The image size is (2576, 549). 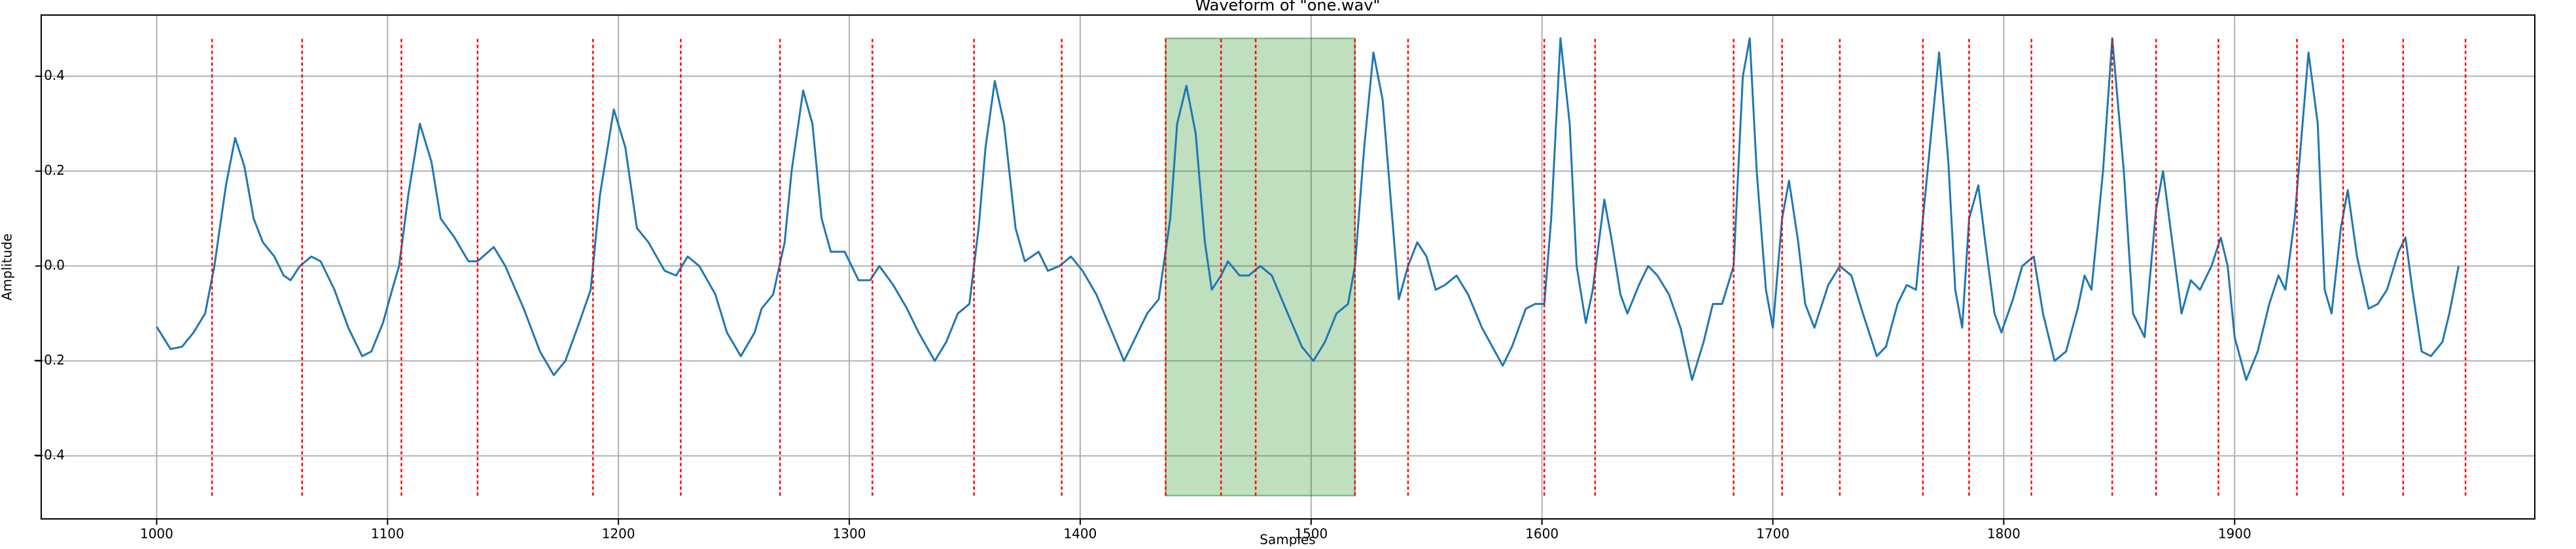 What do you see at coordinates (1311, 534) in the screenshot?
I see `x-tick-label: 1500` at bounding box center [1311, 534].